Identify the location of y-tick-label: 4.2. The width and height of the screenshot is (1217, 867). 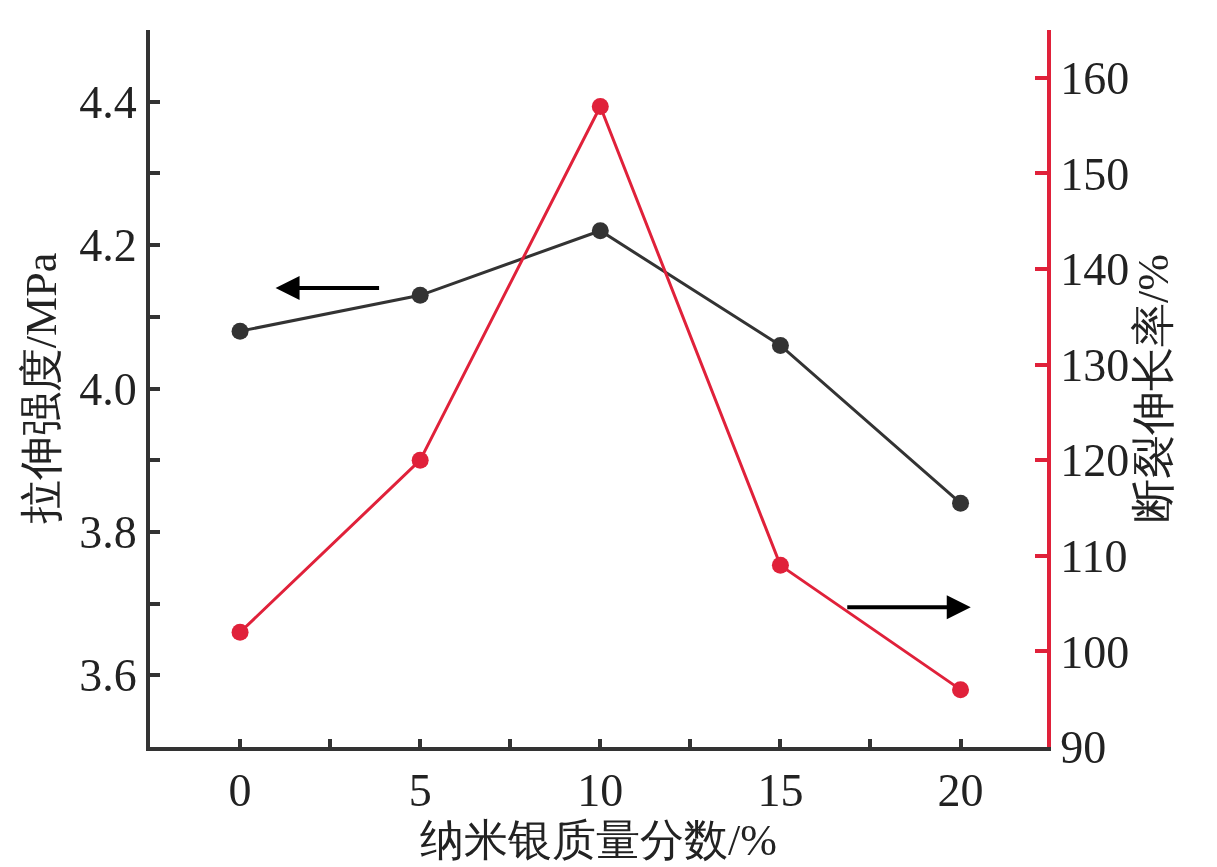
(108, 246).